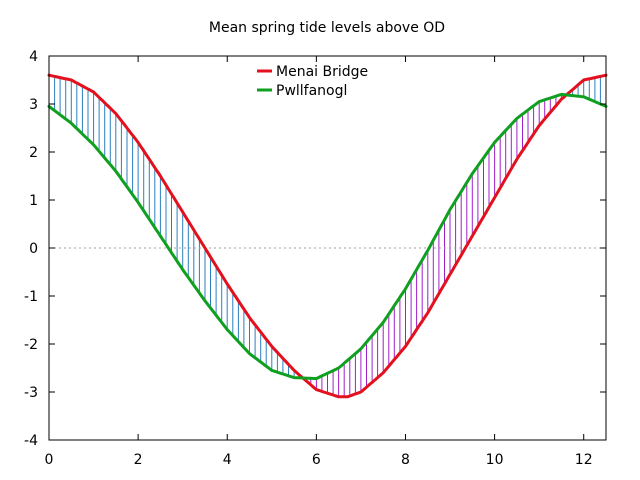  What do you see at coordinates (311, 91) in the screenshot?
I see `legend-label: Pwllfanogl` at bounding box center [311, 91].